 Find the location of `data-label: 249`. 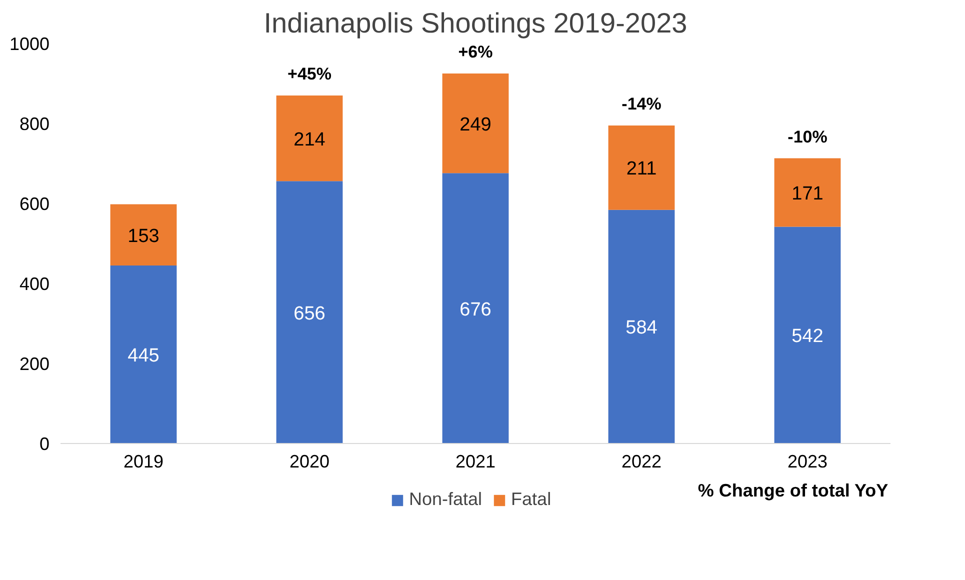

data-label: 249 is located at coordinates (476, 125).